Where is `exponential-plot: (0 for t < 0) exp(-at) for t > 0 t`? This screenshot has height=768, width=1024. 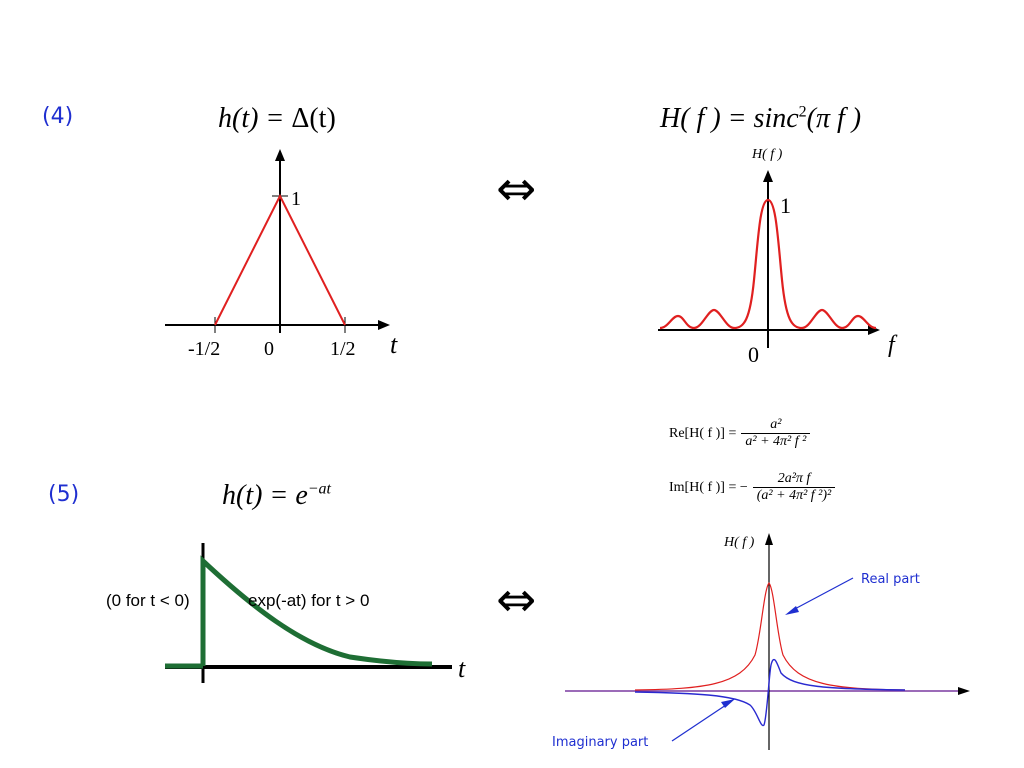
exponential-plot: (0 for t < 0) exp(-at) for t > 0 t is located at coordinates (286, 613).